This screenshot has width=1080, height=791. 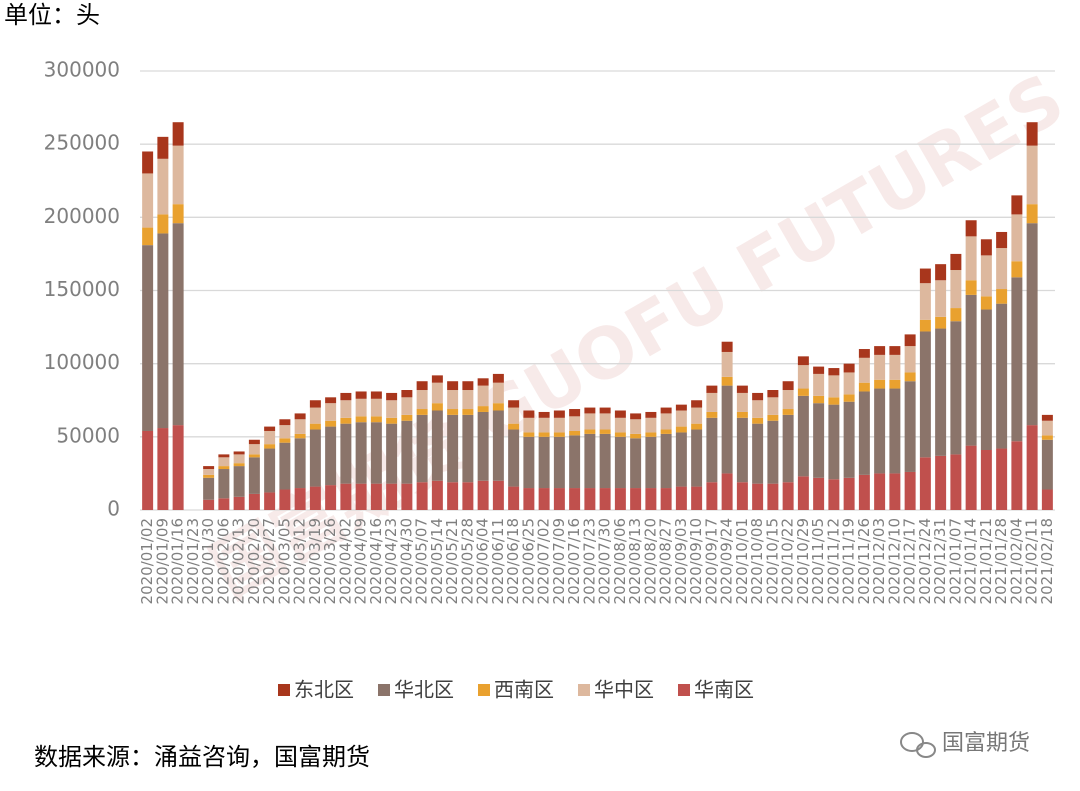 What do you see at coordinates (315, 561) in the screenshot?
I see `x-tick-label: 2020/03/19` at bounding box center [315, 561].